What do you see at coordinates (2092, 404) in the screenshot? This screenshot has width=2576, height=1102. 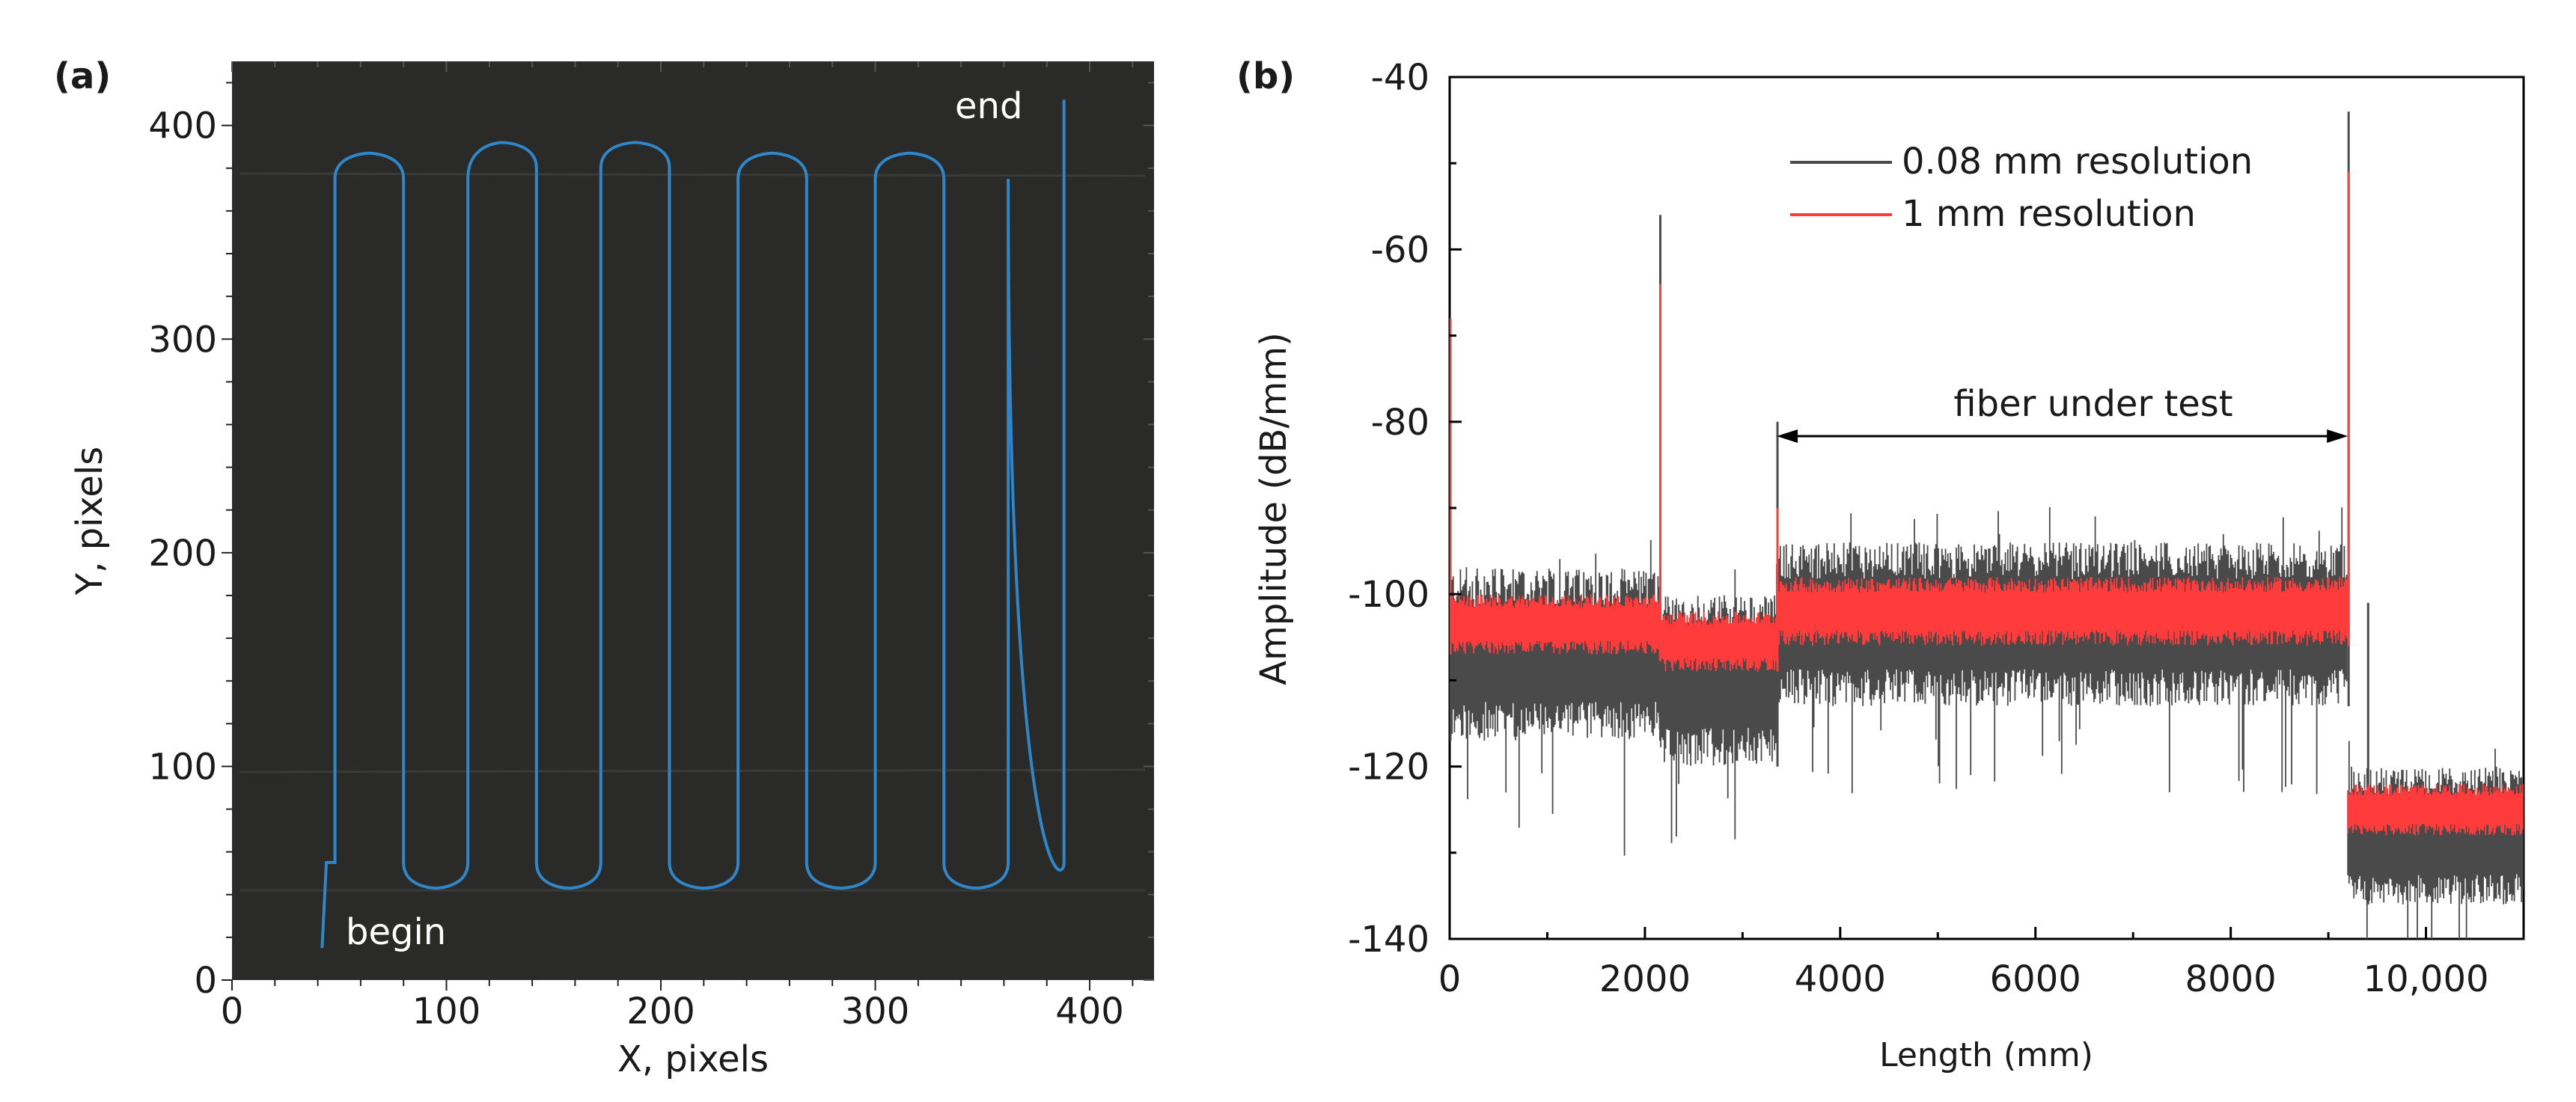 I see `fiber-under-test-annotation: fiber under test` at bounding box center [2092, 404].